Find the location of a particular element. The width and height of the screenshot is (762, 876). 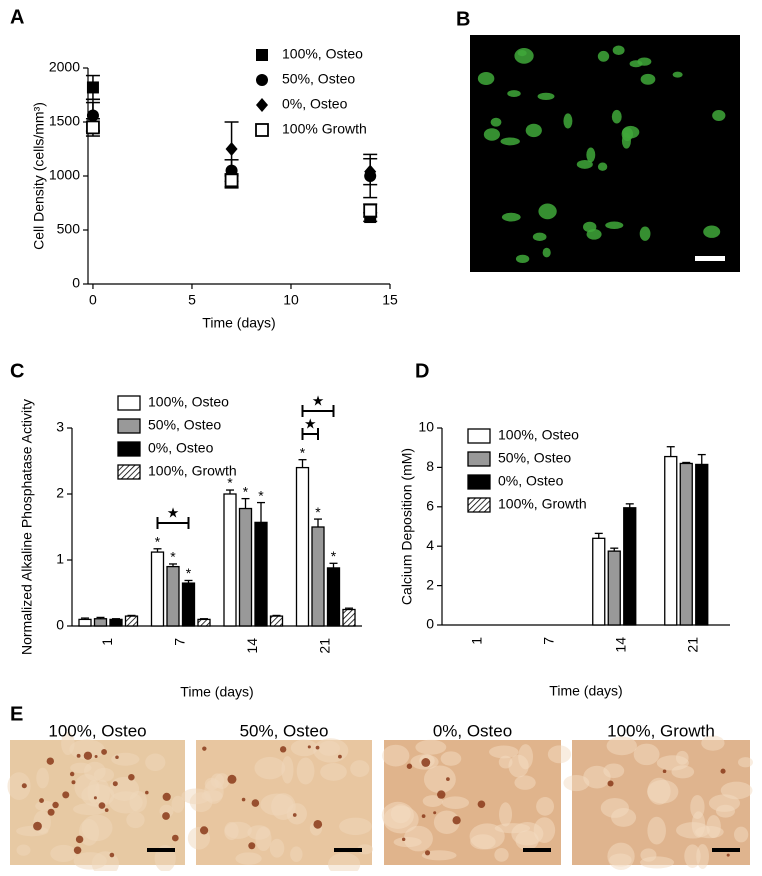

x-tick-label: 1 is located at coordinates (107, 642).